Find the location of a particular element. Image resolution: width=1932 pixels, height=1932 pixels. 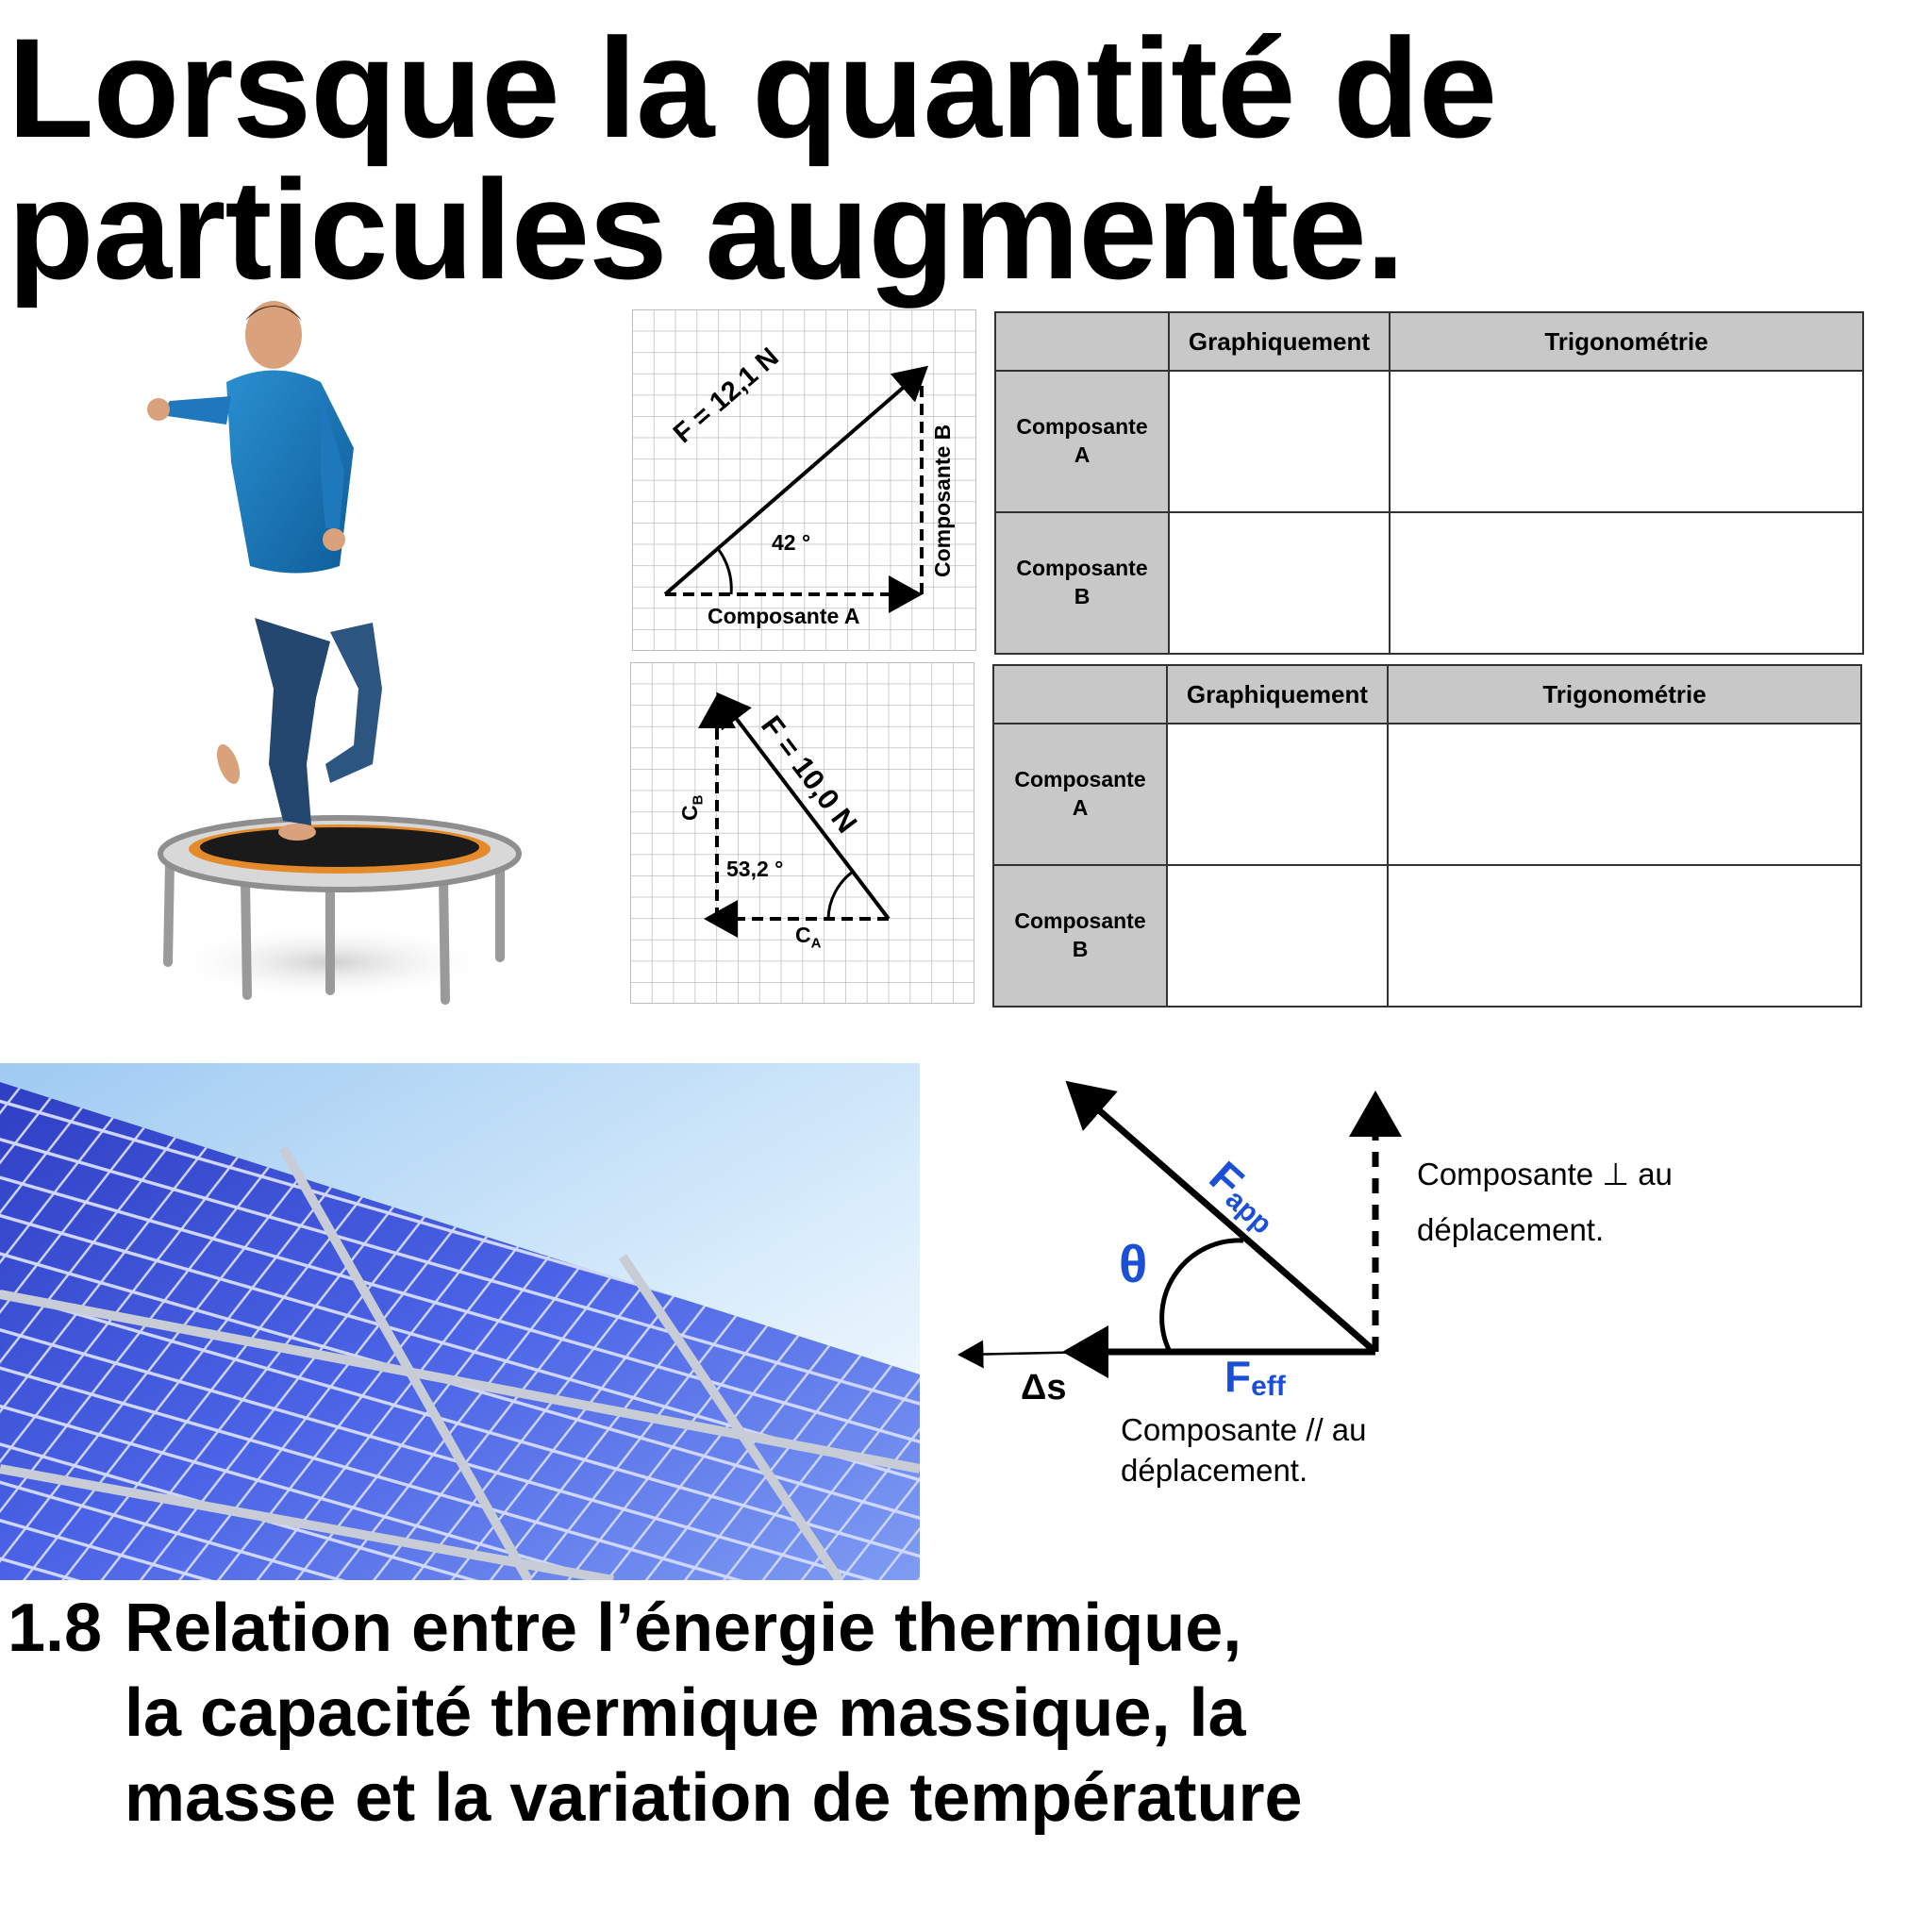

parallel-caption: Composante // au déplacement. is located at coordinates (1244, 1450).